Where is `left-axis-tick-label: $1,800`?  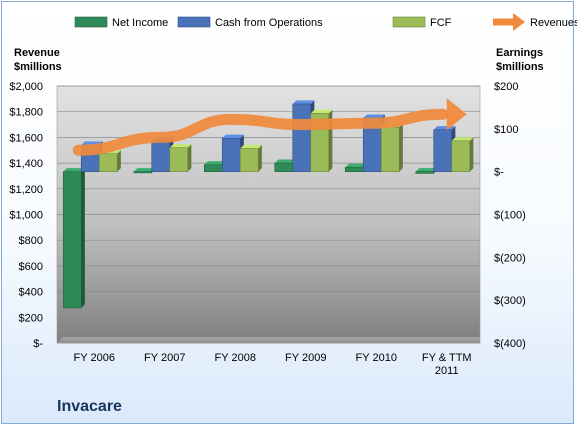 left-axis-tick-label: $1,800 is located at coordinates (26, 113).